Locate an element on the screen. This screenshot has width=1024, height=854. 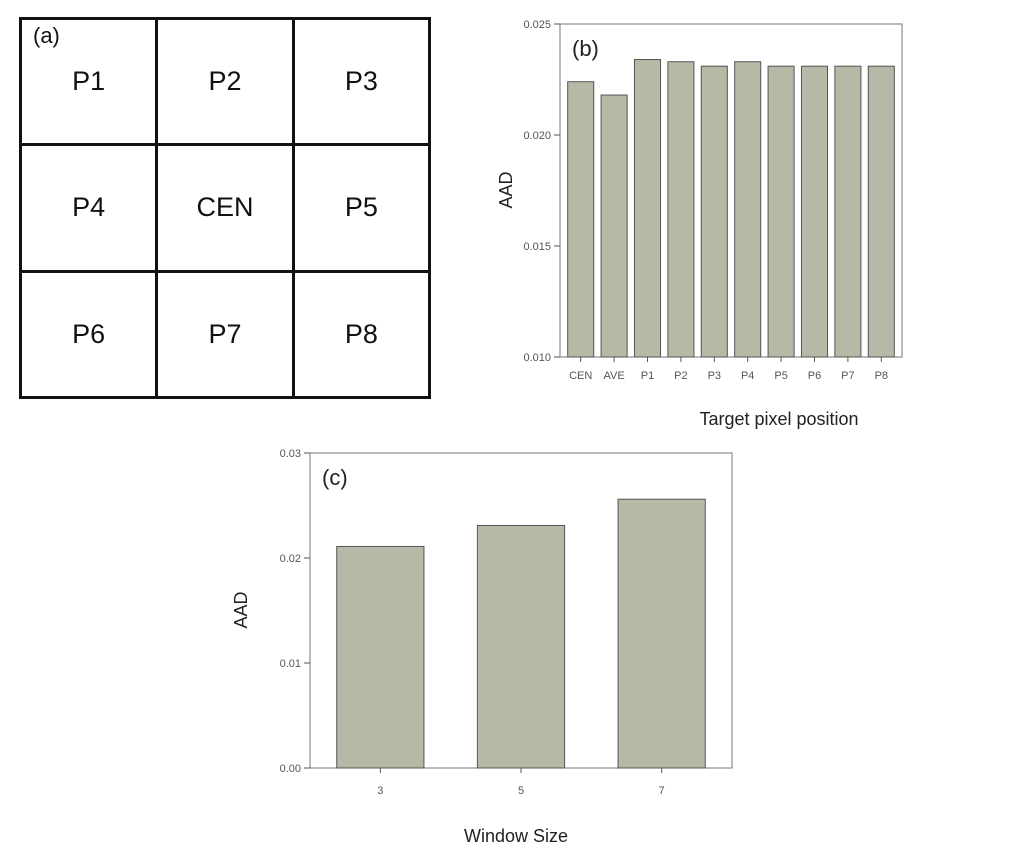
bar-ave is located at coordinates (614, 226).